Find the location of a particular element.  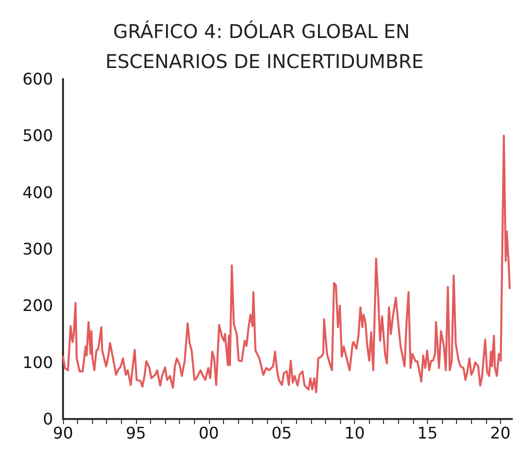

x-tick-label: 95 is located at coordinates (136, 433).